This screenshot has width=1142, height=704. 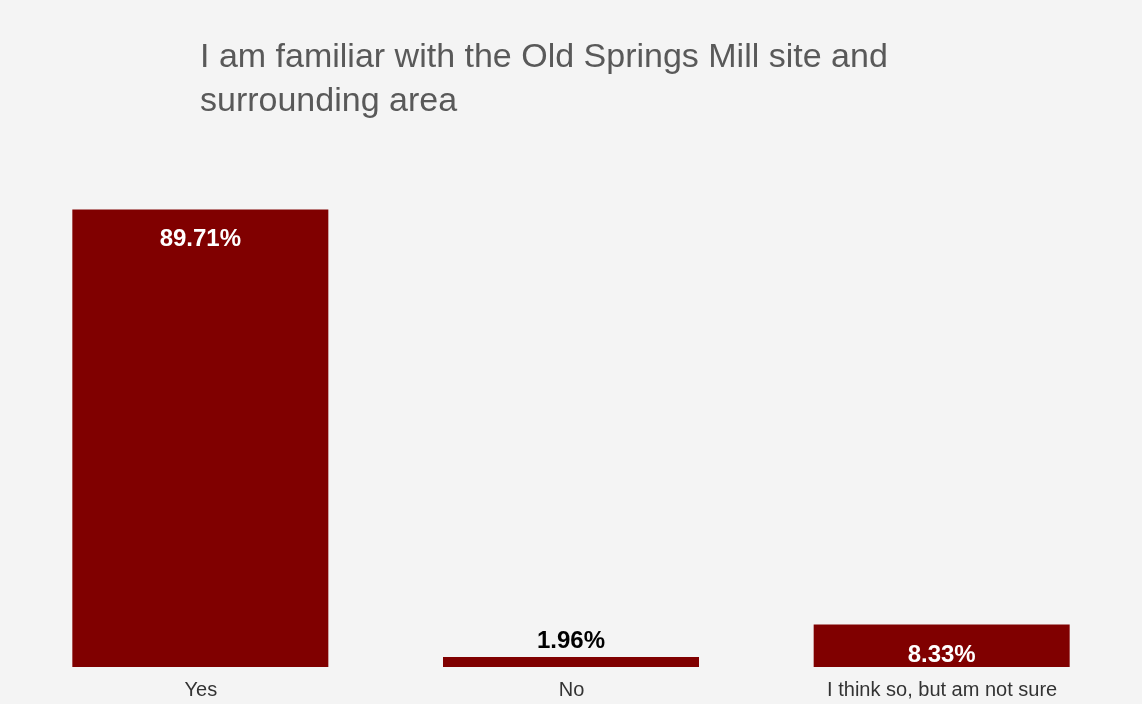 What do you see at coordinates (201, 688) in the screenshot?
I see `x-tick-label: Yes` at bounding box center [201, 688].